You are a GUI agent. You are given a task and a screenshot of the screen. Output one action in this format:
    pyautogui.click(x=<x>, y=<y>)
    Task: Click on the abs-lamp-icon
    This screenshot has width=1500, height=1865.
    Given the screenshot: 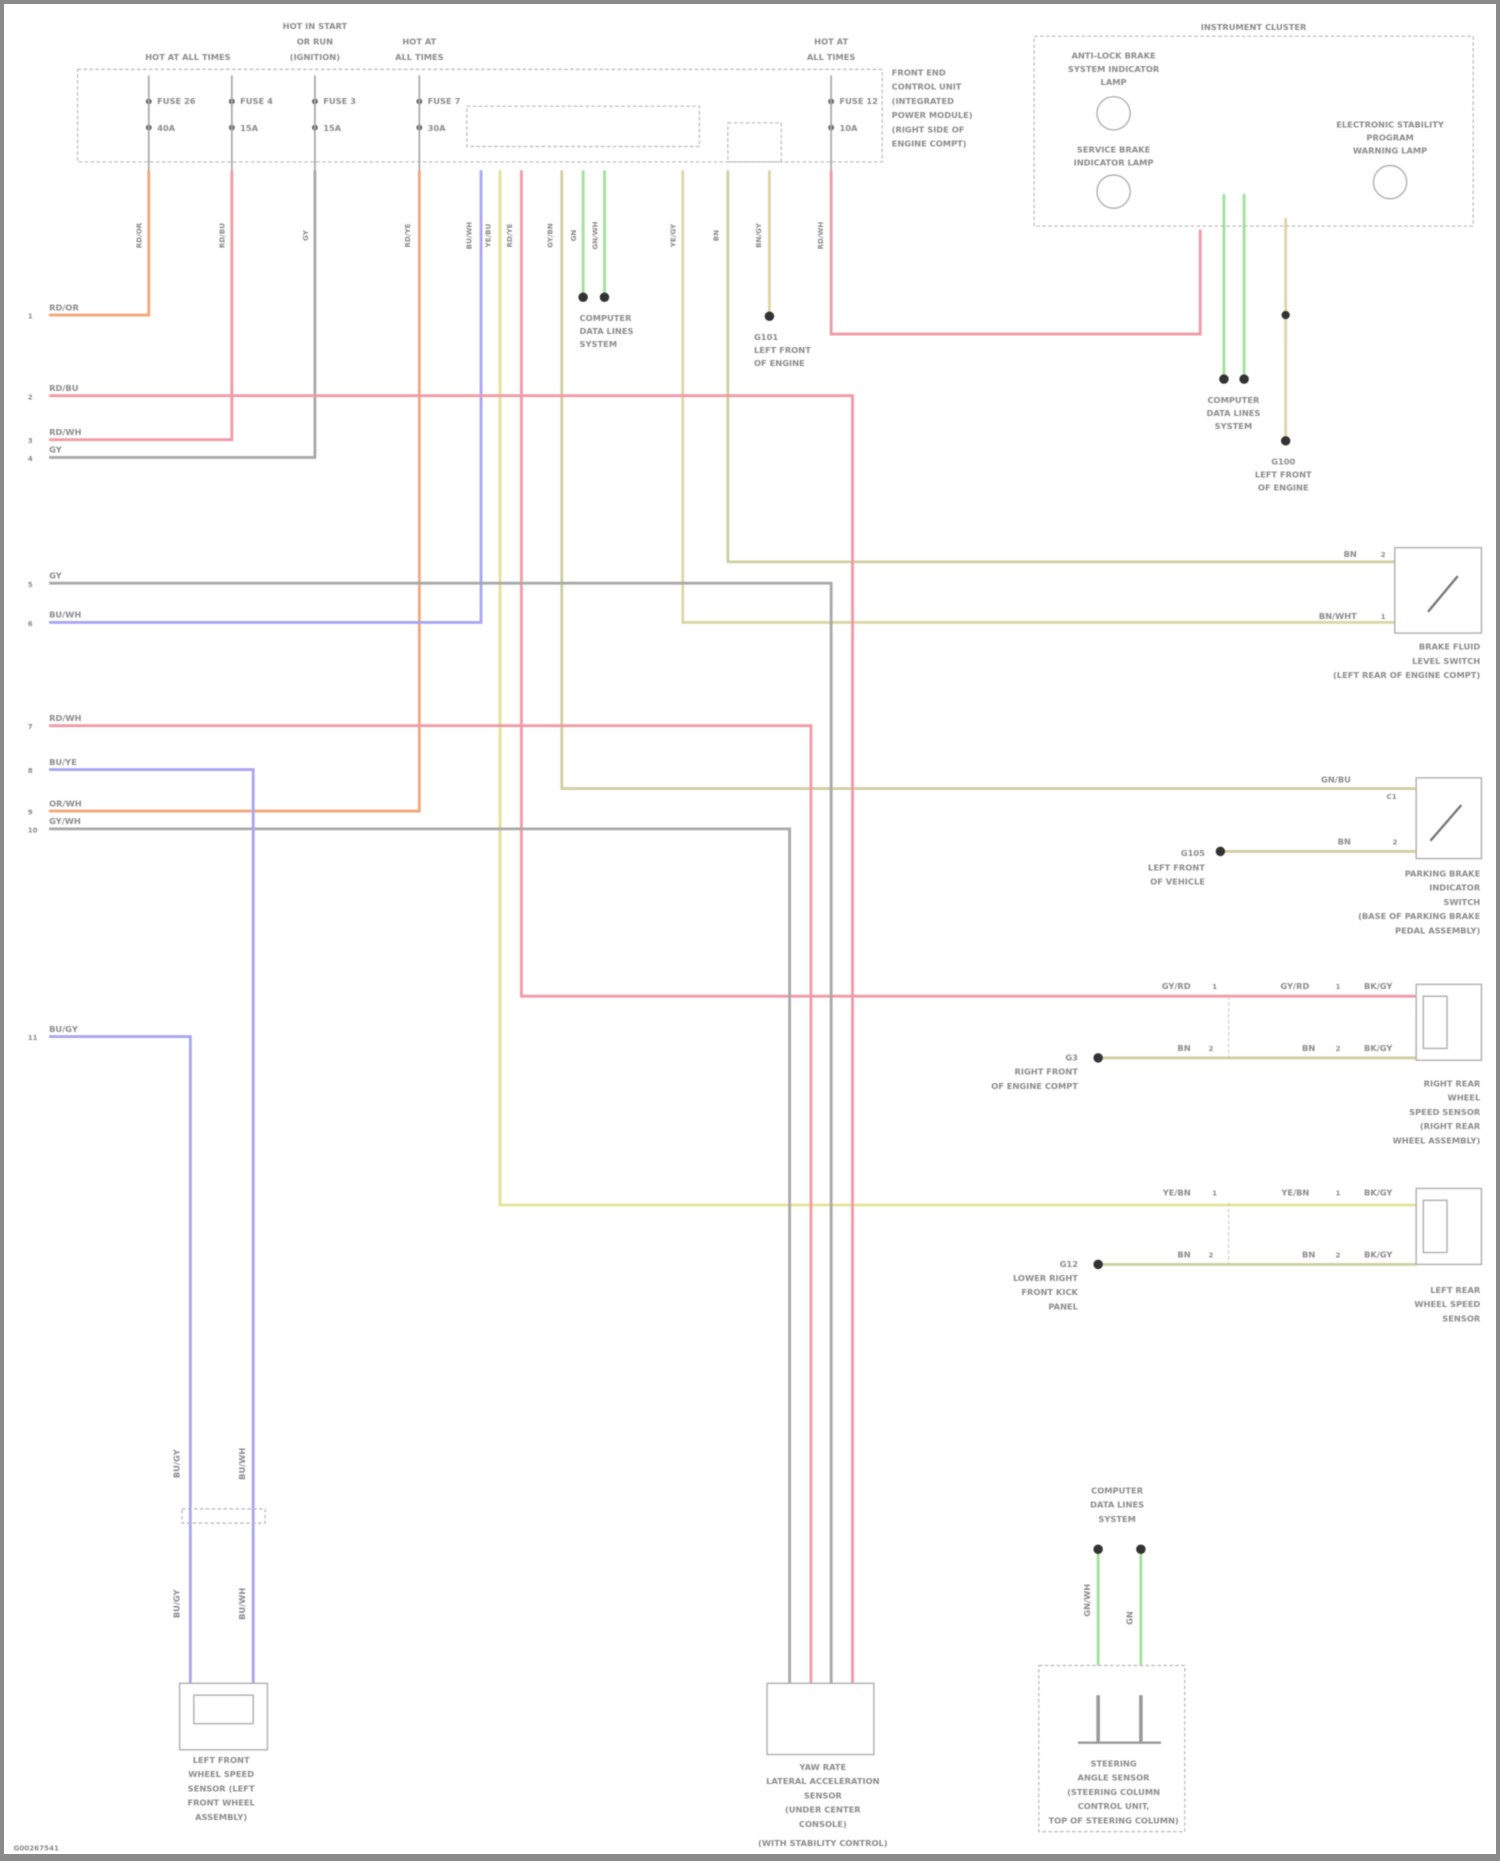 What is the action you would take?
    pyautogui.click(x=1113, y=113)
    